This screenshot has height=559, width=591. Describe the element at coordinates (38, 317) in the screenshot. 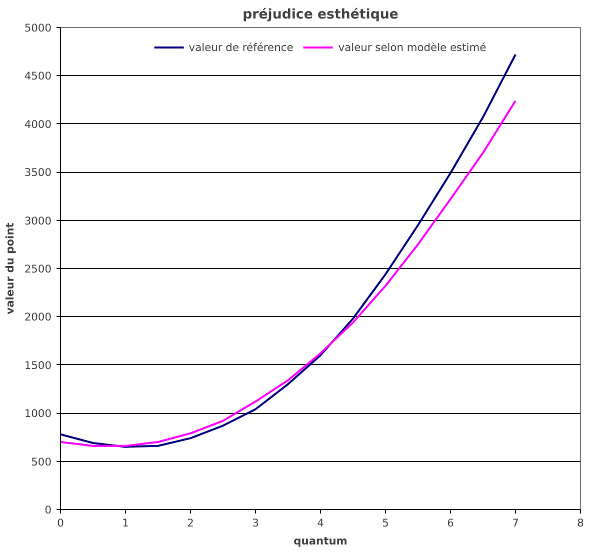

I see `y-tick-label: 2000` at that location.